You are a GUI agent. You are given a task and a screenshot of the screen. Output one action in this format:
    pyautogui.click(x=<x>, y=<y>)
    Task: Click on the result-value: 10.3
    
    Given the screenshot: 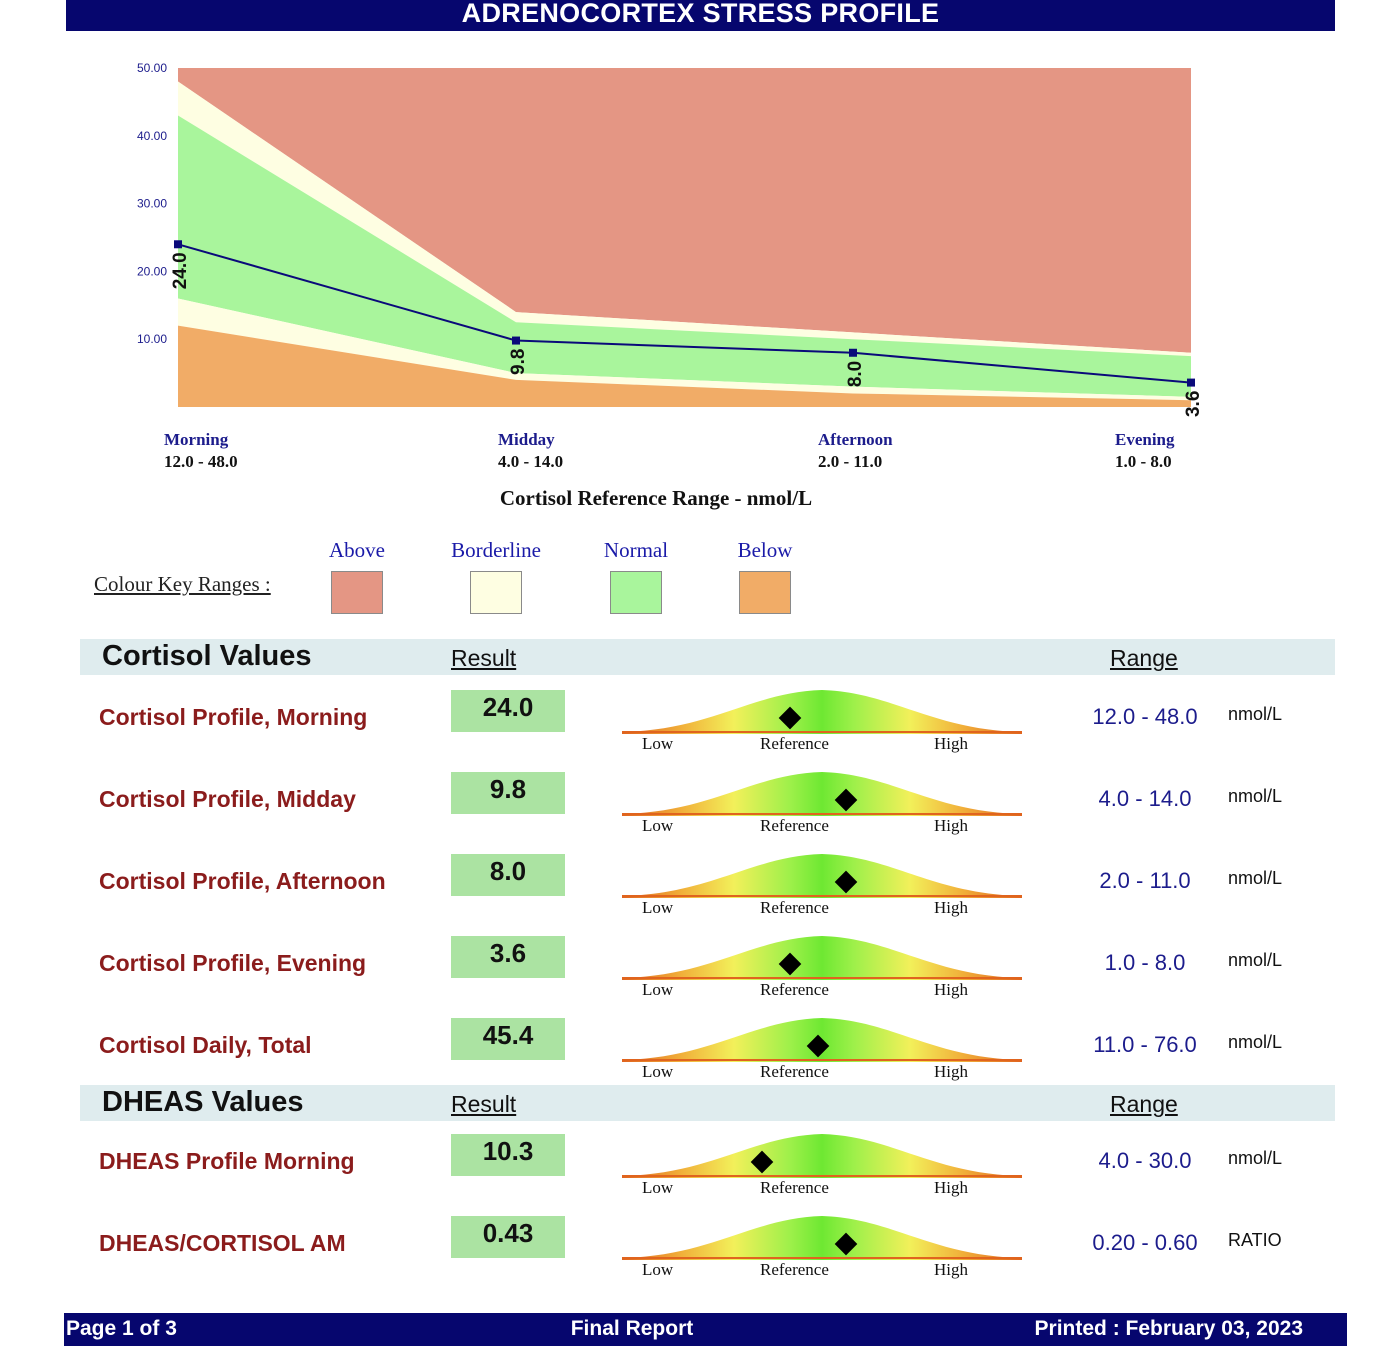 What is the action you would take?
    pyautogui.click(x=508, y=1155)
    